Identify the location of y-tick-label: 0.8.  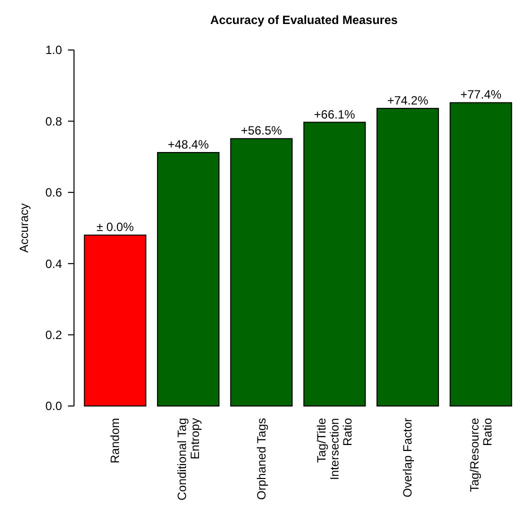
(53, 121).